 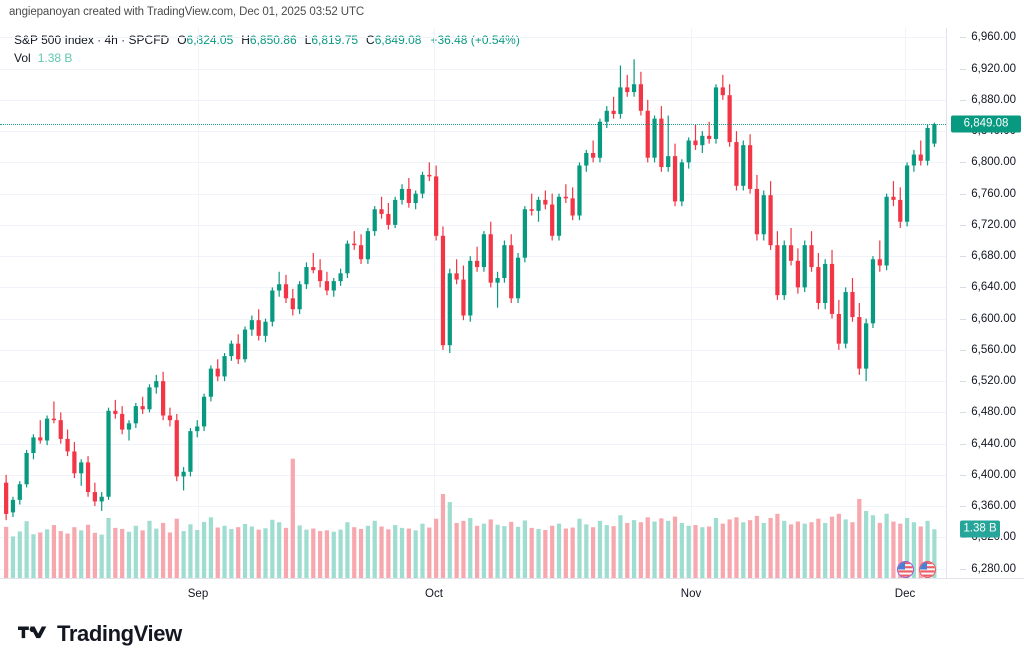 I want to click on volume-badge: 1.38 B, so click(x=980, y=529).